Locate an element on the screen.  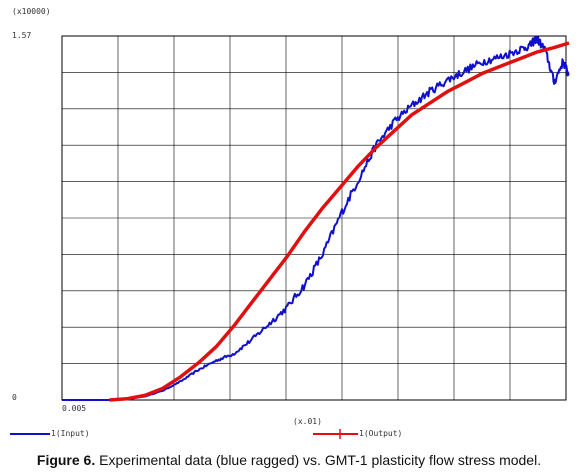
y-multiplier-label: (x10000) is located at coordinates (31, 11).